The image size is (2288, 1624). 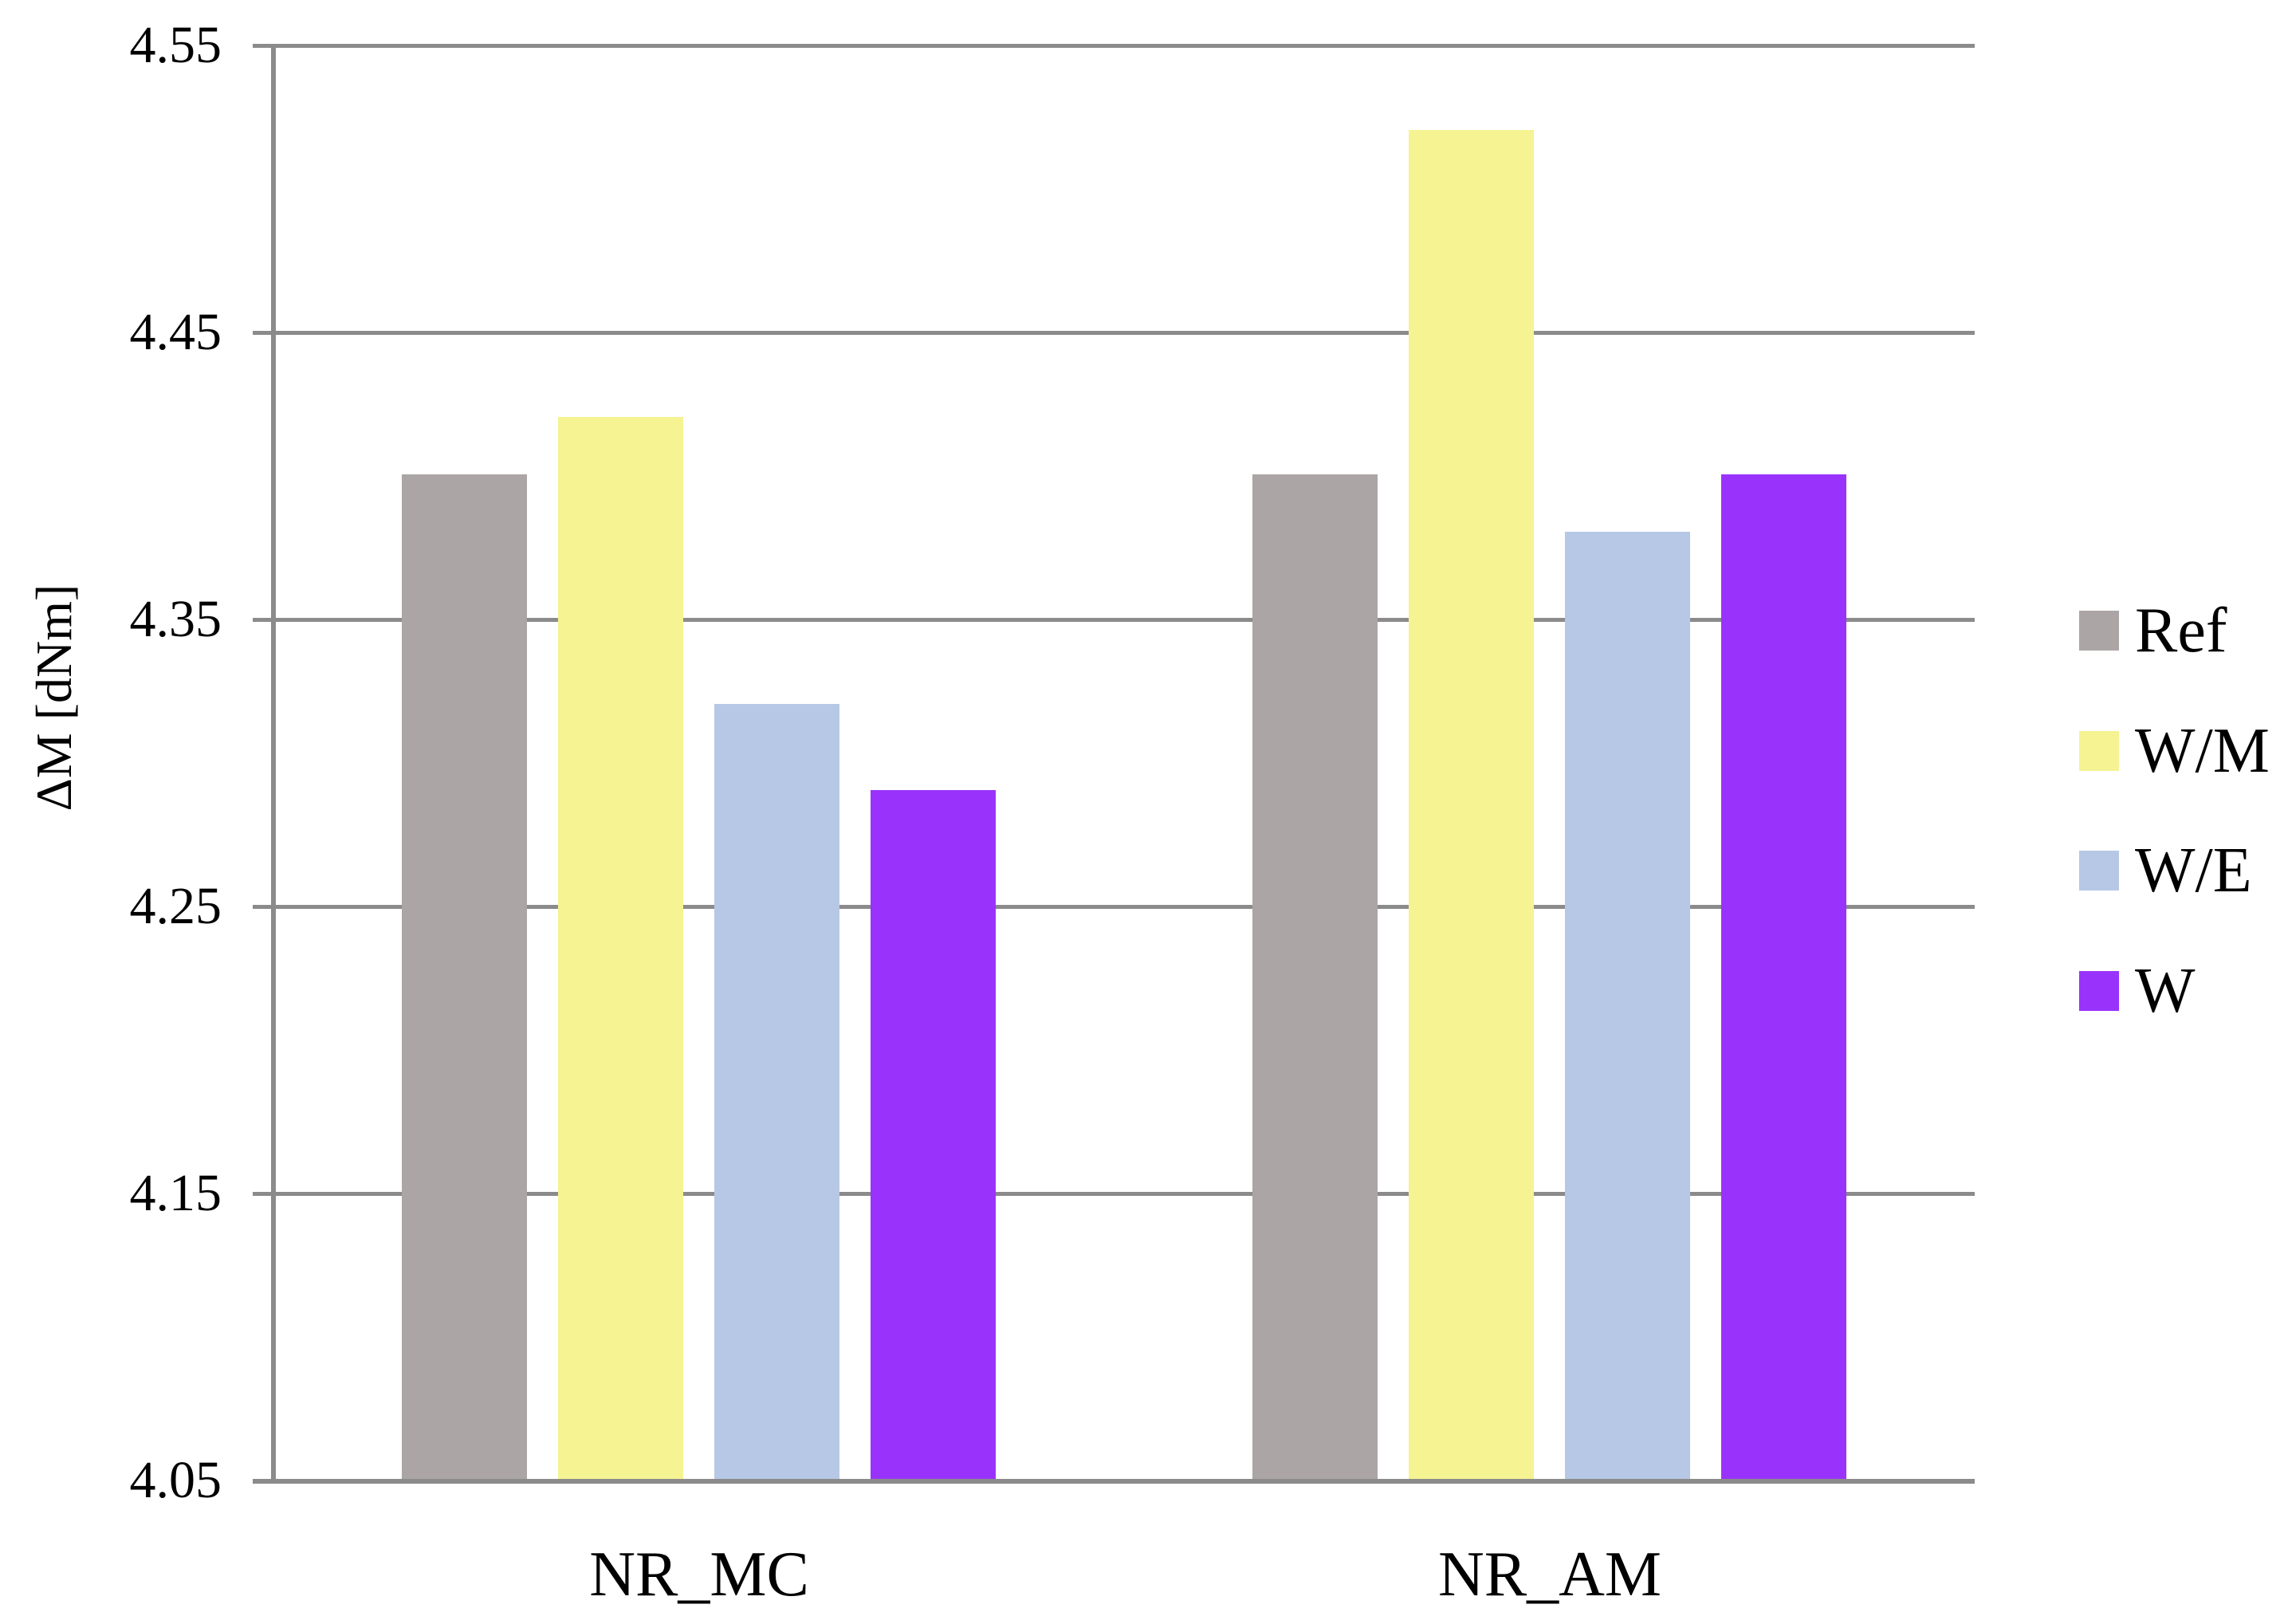 I want to click on legend-swatch-WM, so click(x=2099, y=751).